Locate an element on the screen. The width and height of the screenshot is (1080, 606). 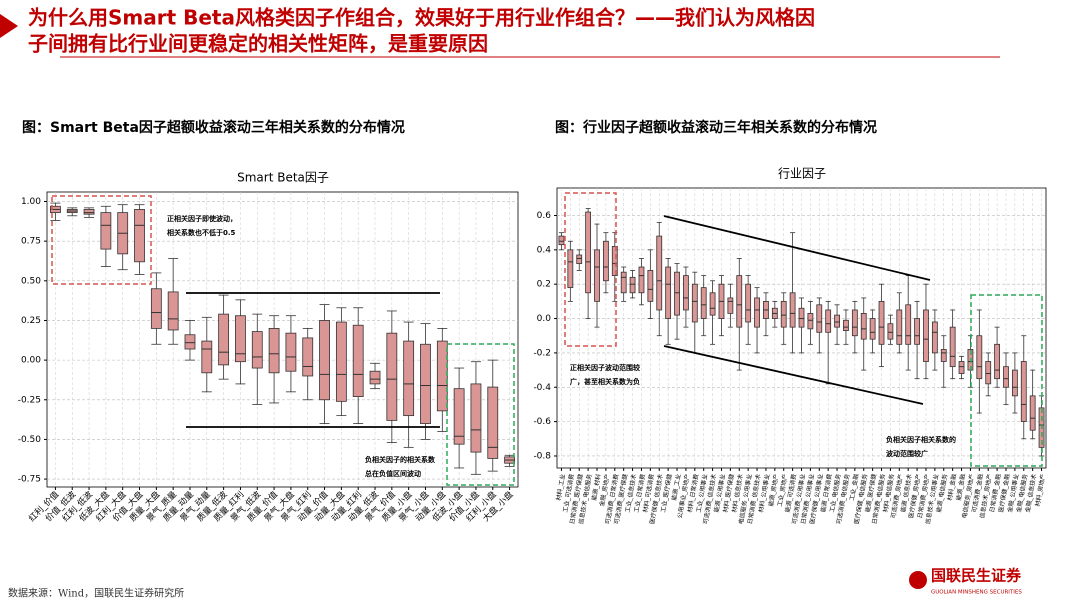
y-tick-label: -0.75 is located at coordinates (29, 480).